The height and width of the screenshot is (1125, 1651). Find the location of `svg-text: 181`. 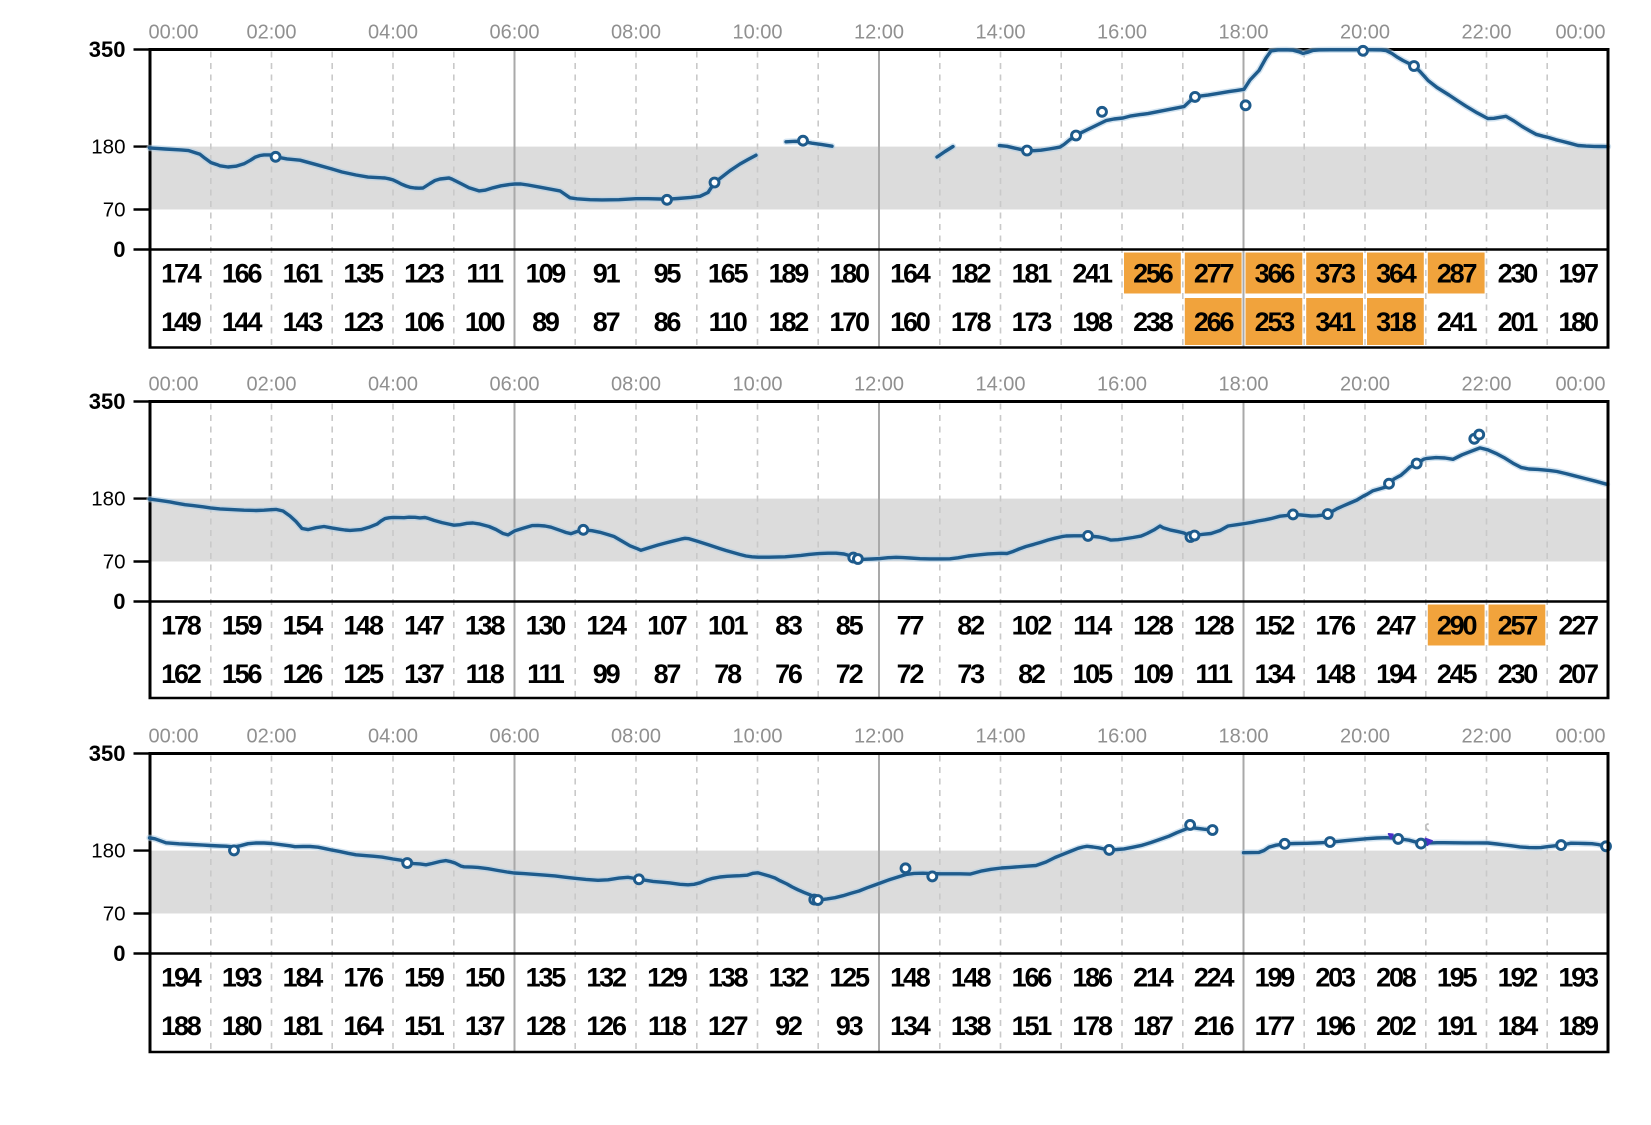

svg-text: 181 is located at coordinates (303, 1026).